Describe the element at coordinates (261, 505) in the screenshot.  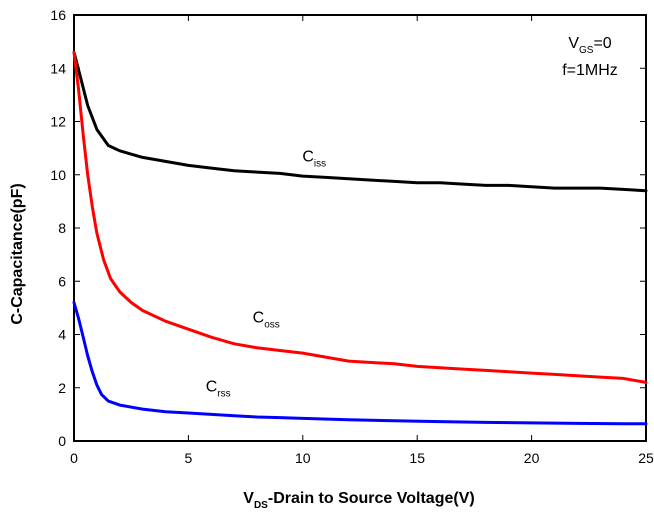
I see `x-axis-label-sub: DS` at that location.